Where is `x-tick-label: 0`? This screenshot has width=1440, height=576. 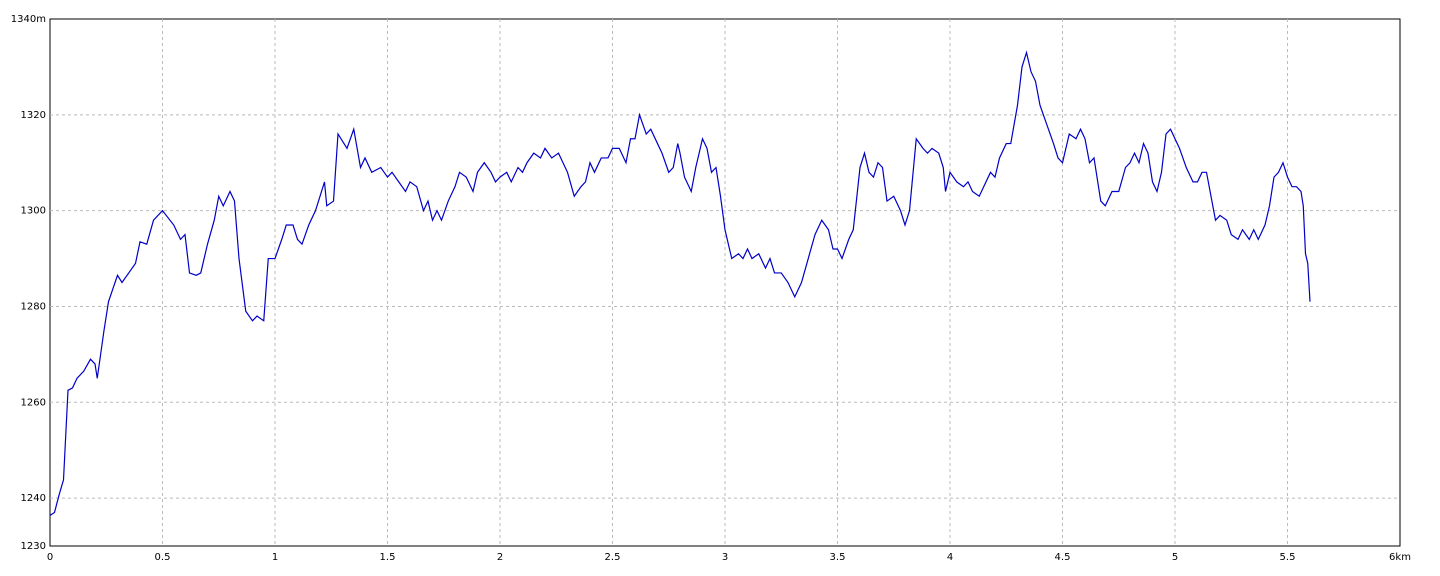 x-tick-label: 0 is located at coordinates (50, 557).